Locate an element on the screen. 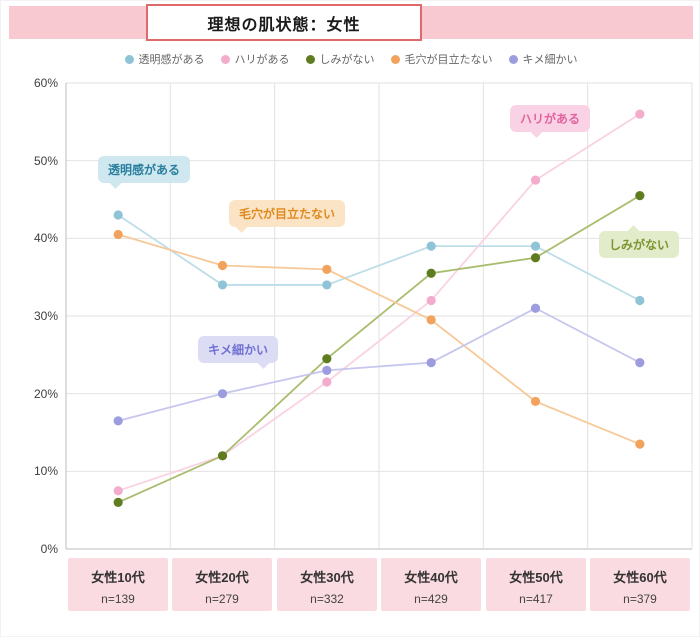 This screenshot has width=700, height=637. annotation-pores: 毛穴が目立たない is located at coordinates (287, 216).